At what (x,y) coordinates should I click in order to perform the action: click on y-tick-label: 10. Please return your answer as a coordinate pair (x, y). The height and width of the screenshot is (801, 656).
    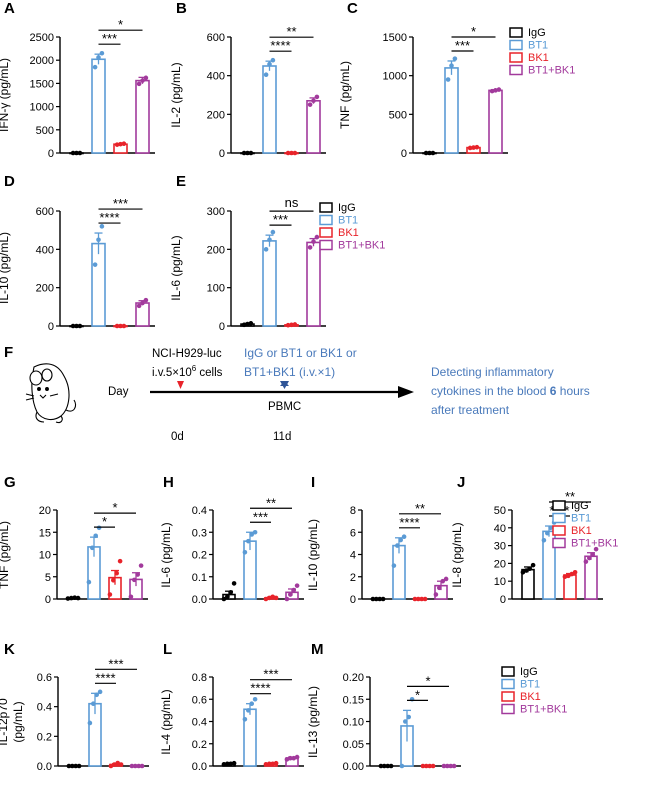
    Looking at the image, I should click on (500, 582).